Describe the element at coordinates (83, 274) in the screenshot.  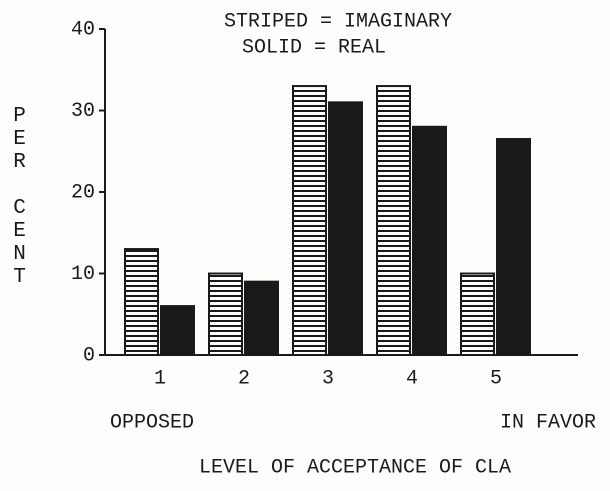
I see `y-tick-label: 10` at that location.